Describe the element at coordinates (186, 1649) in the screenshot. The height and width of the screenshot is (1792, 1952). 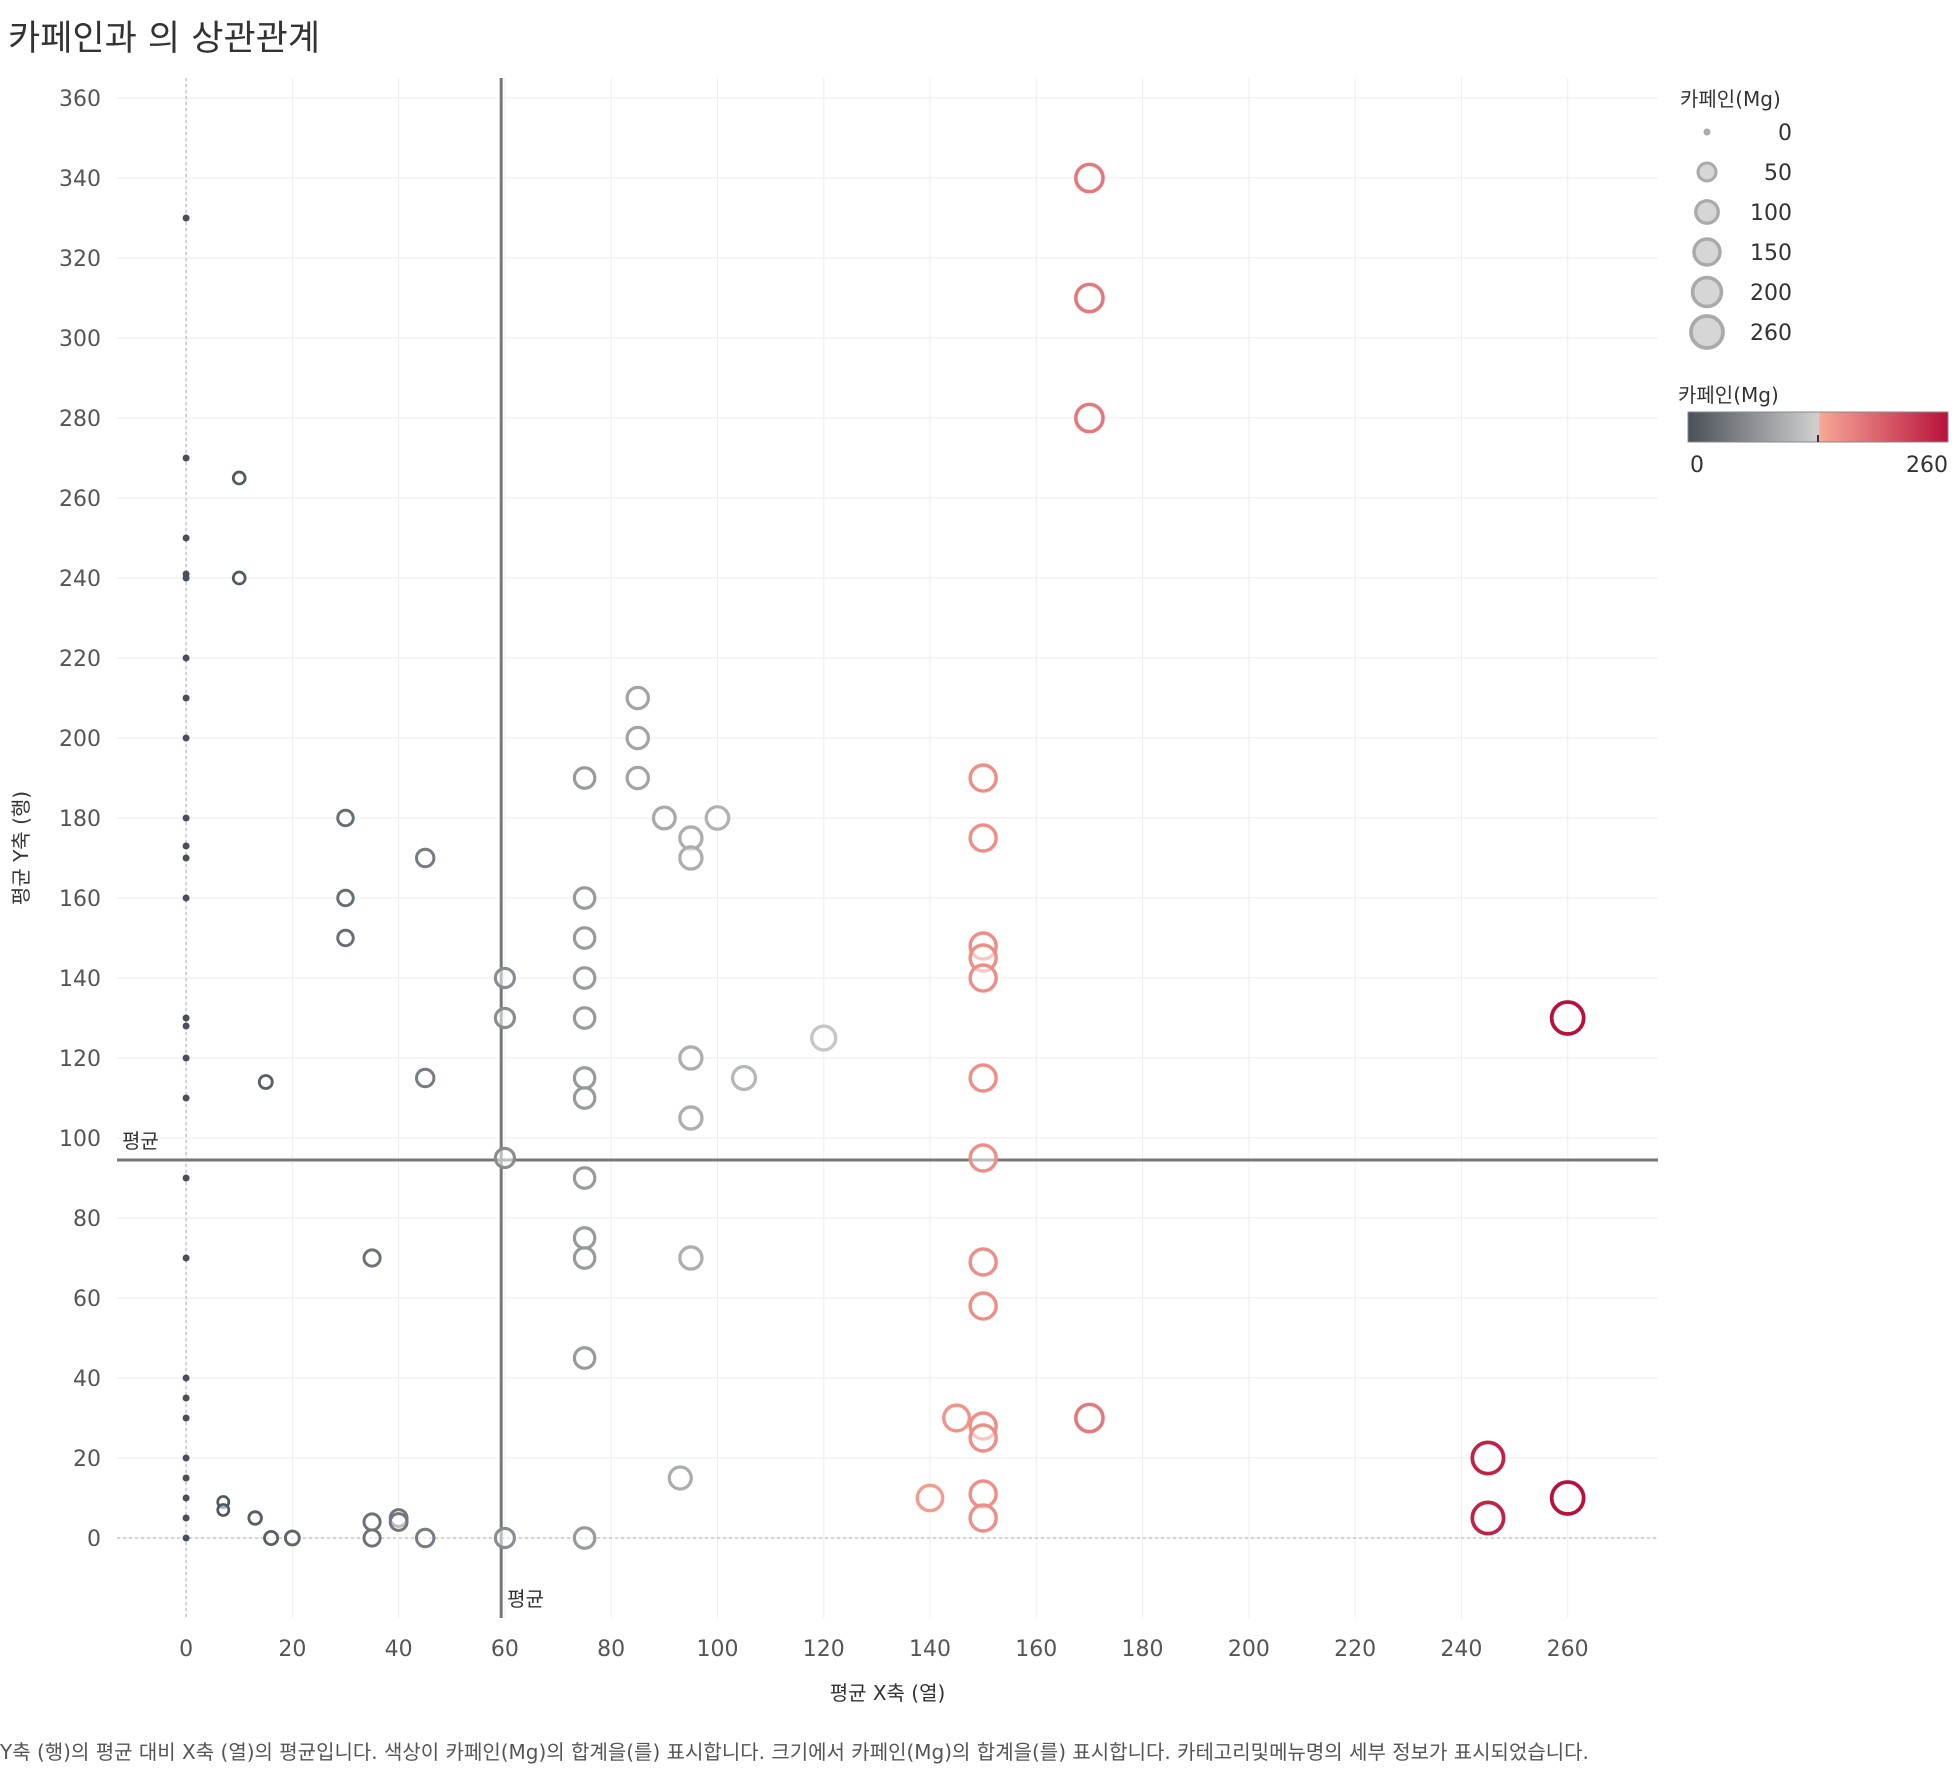
I see `x-tick-label: 0` at that location.